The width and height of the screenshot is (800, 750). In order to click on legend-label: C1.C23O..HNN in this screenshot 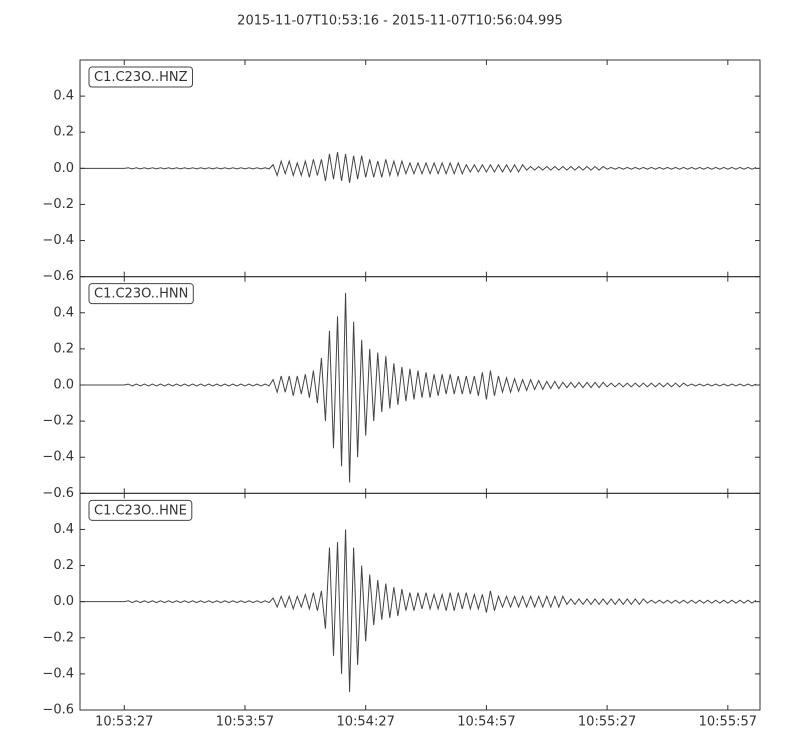, I will do `click(141, 294)`.